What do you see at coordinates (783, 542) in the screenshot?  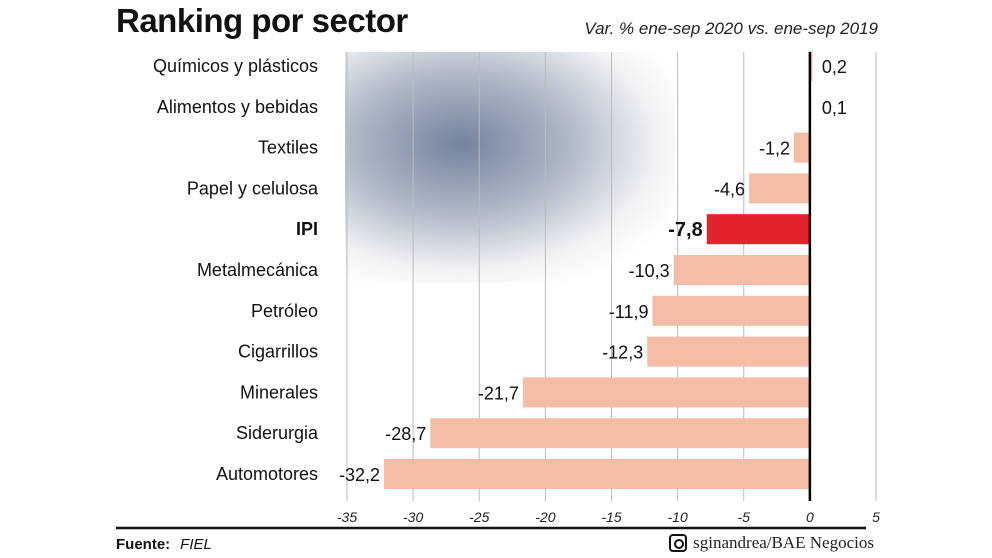 I see `credit-text: sginandrea/BAE Negocios` at bounding box center [783, 542].